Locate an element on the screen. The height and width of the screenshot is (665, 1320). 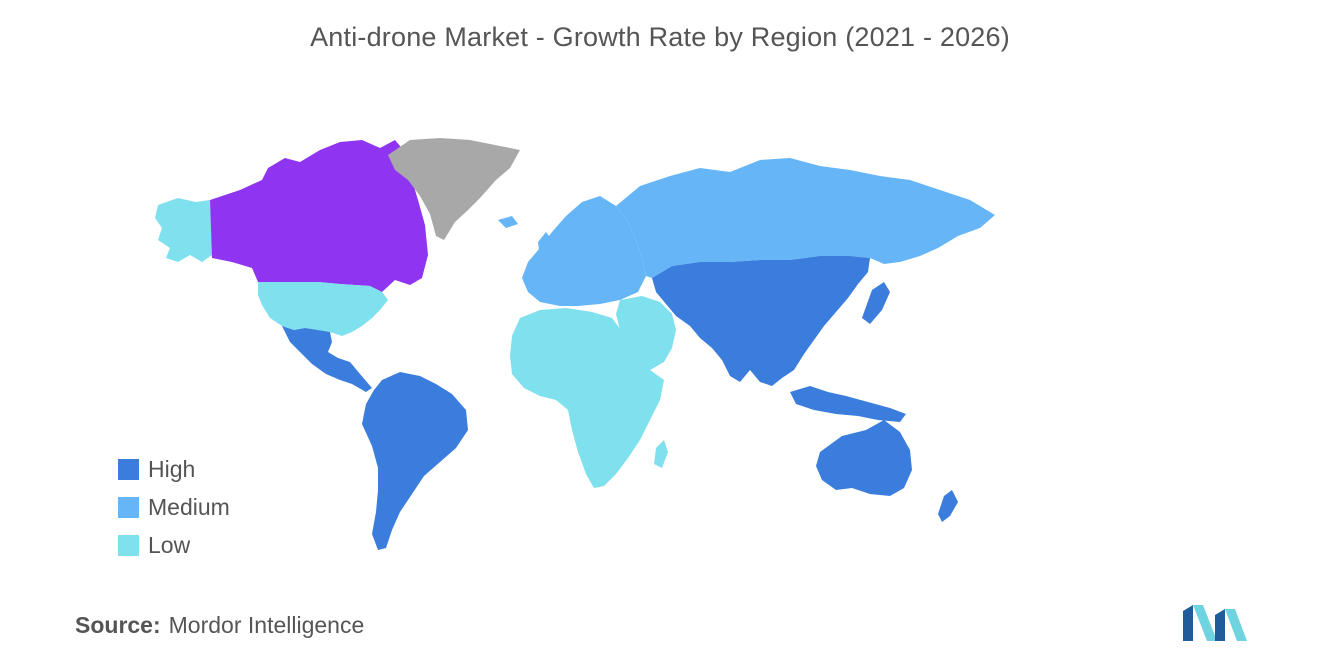
logo-shape-left is located at coordinates (1188, 623).